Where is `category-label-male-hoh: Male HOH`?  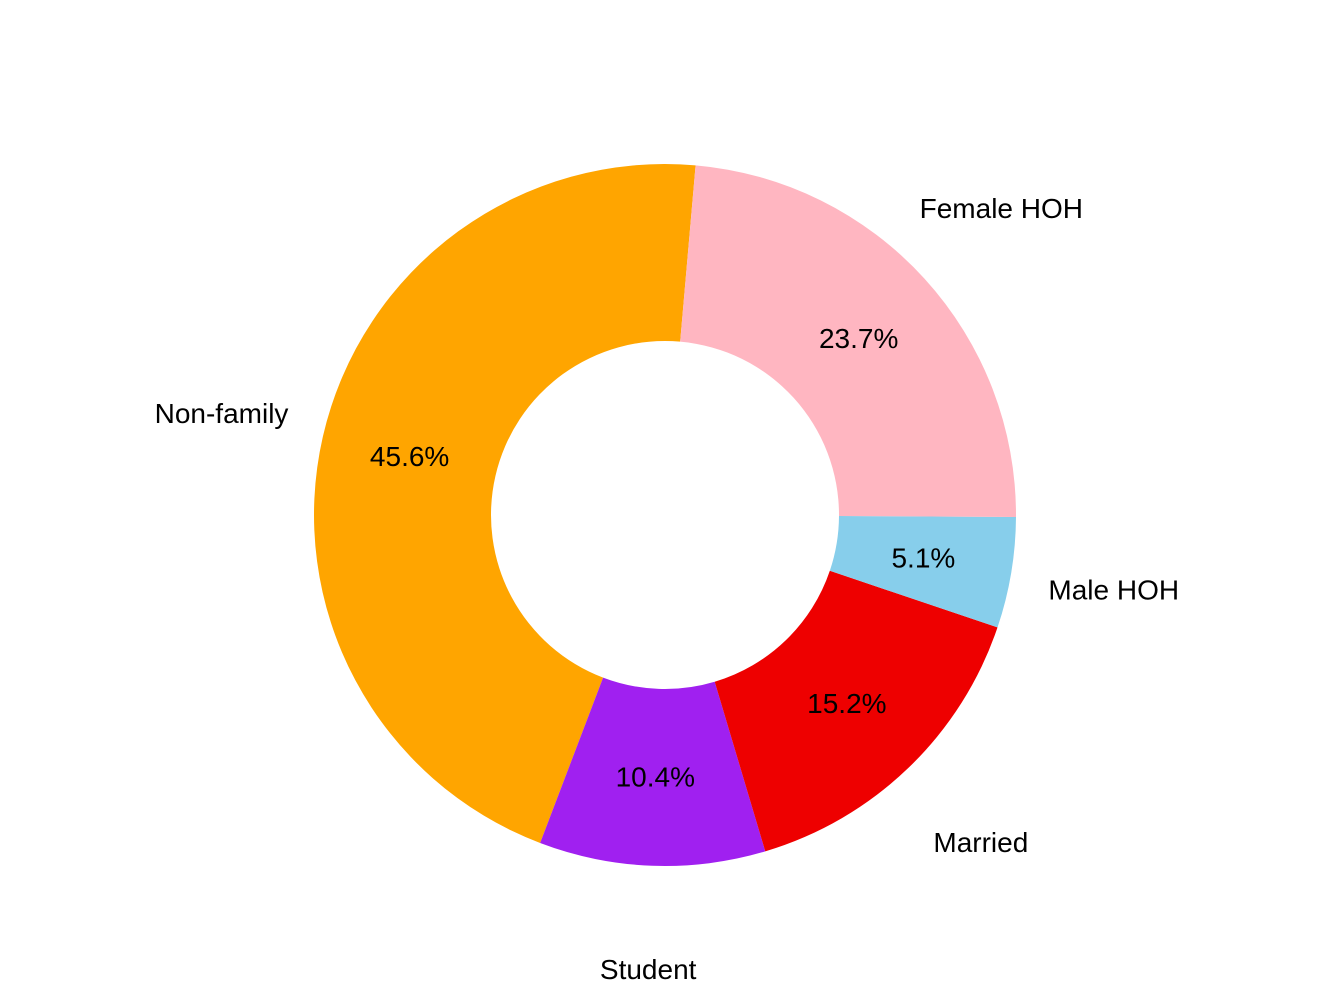 category-label-male-hoh: Male HOH is located at coordinates (1113, 590).